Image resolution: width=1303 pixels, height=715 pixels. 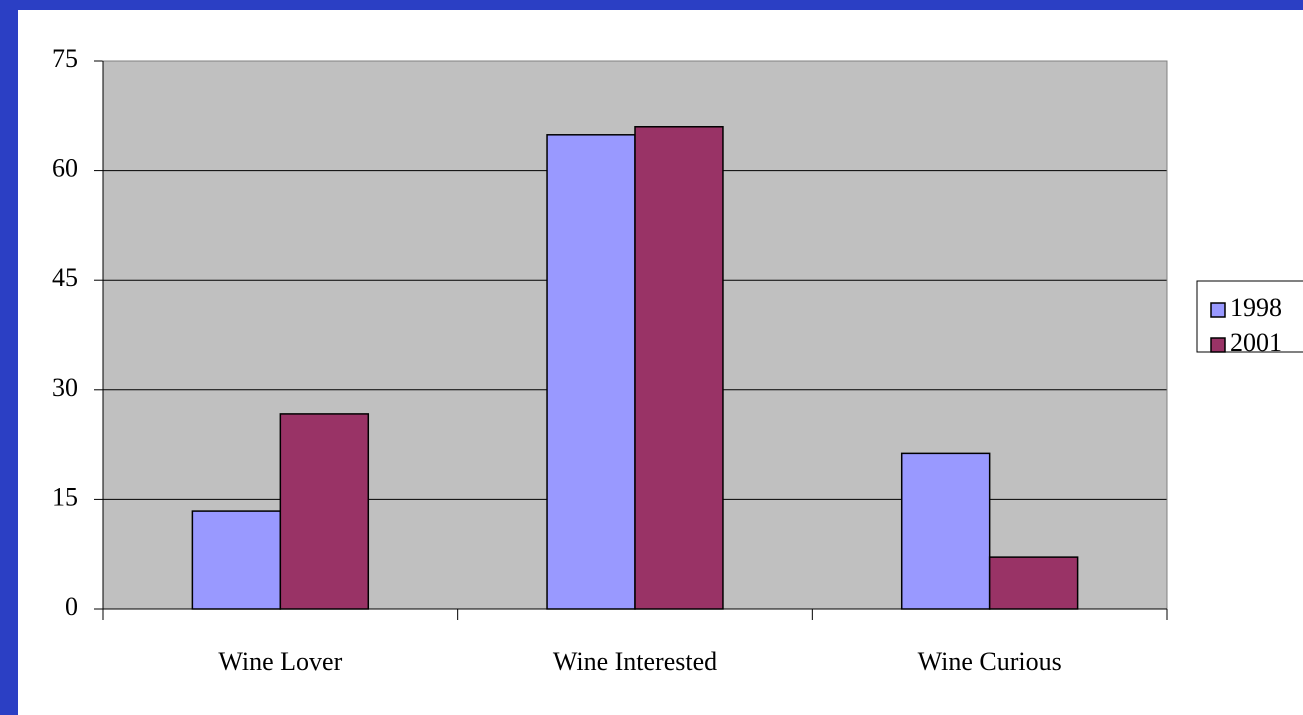 I want to click on y-tick-label: 60, so click(x=65, y=168).